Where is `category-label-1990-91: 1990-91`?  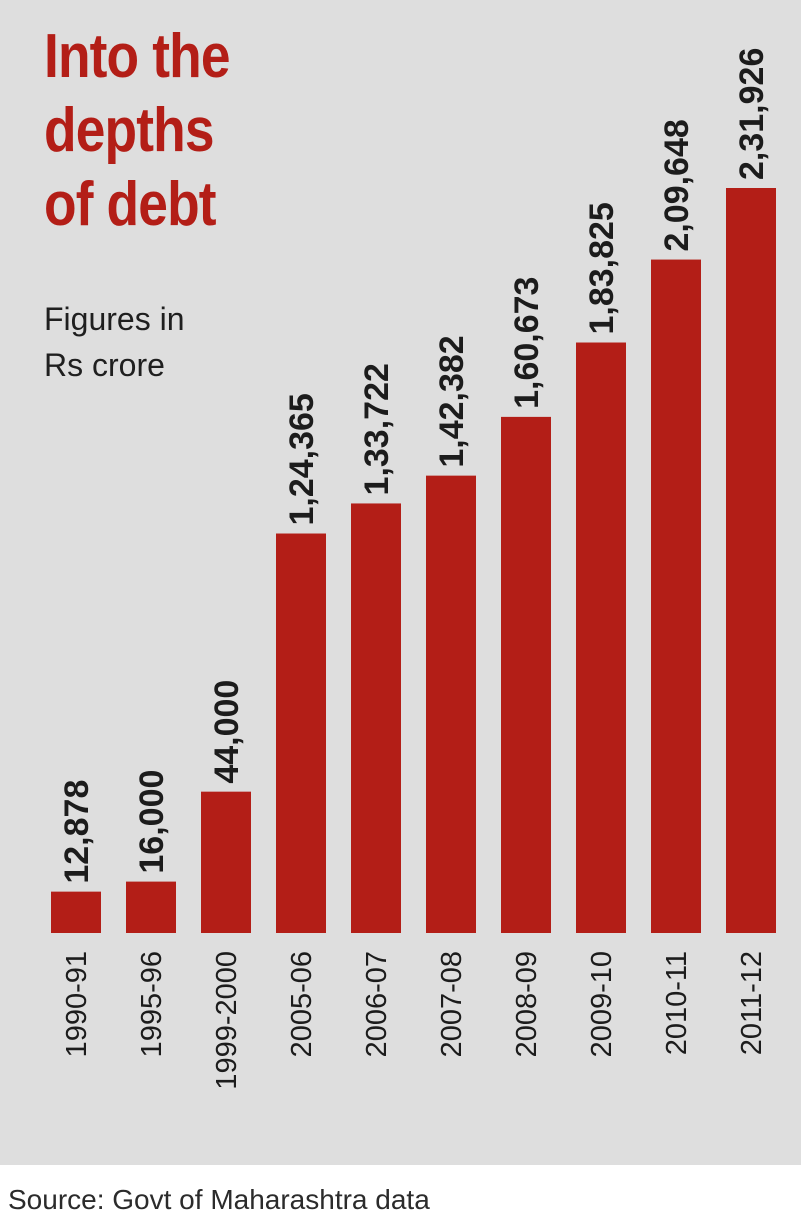 category-label-1990-91: 1990-91 is located at coordinates (77, 1004).